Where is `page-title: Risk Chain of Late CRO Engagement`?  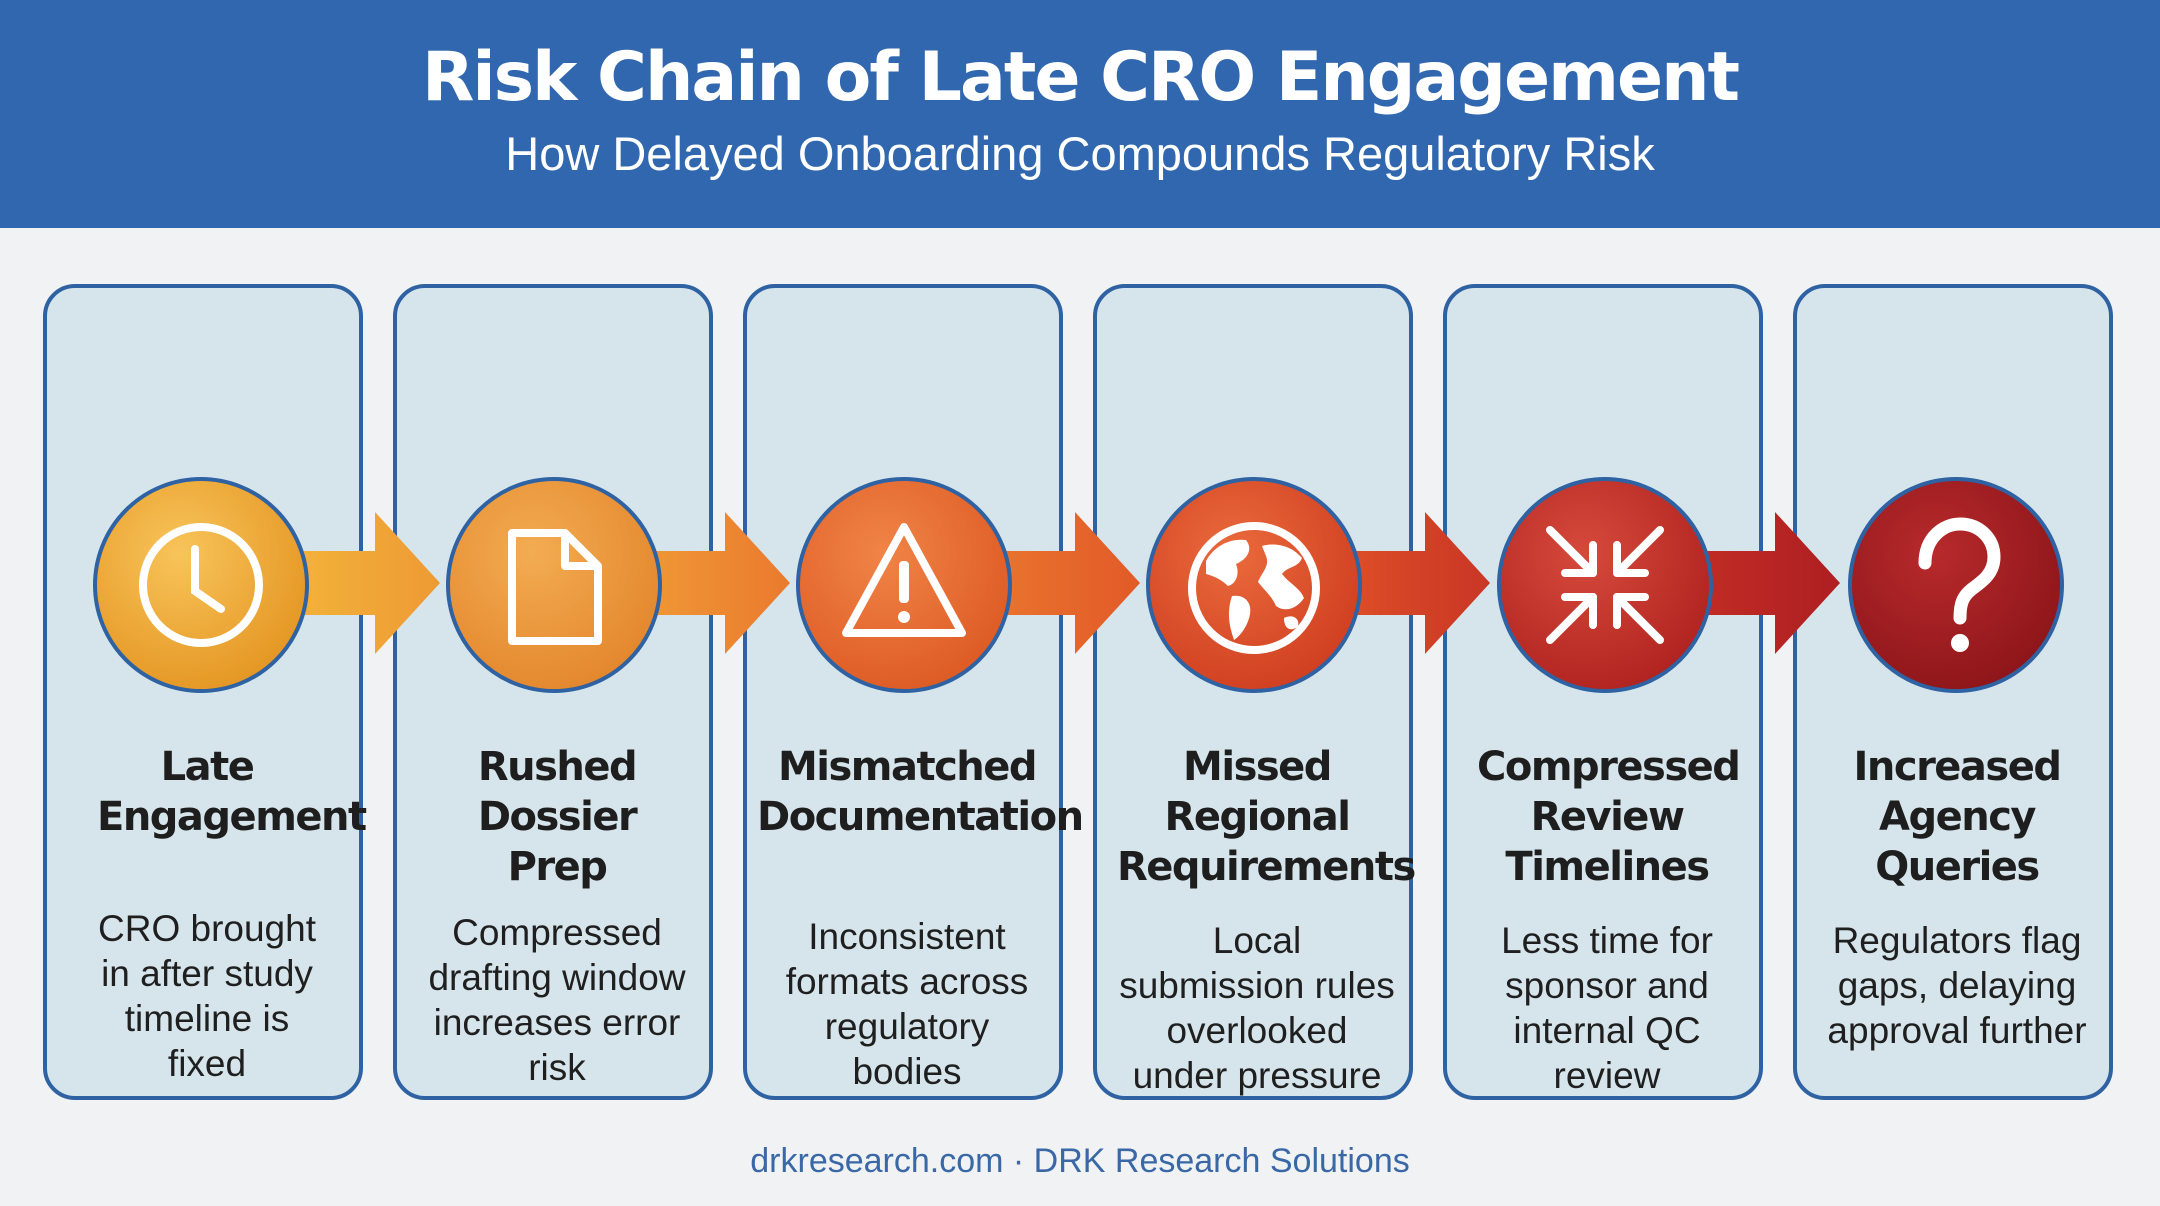 page-title: Risk Chain of Late CRO Engagement is located at coordinates (1081, 77).